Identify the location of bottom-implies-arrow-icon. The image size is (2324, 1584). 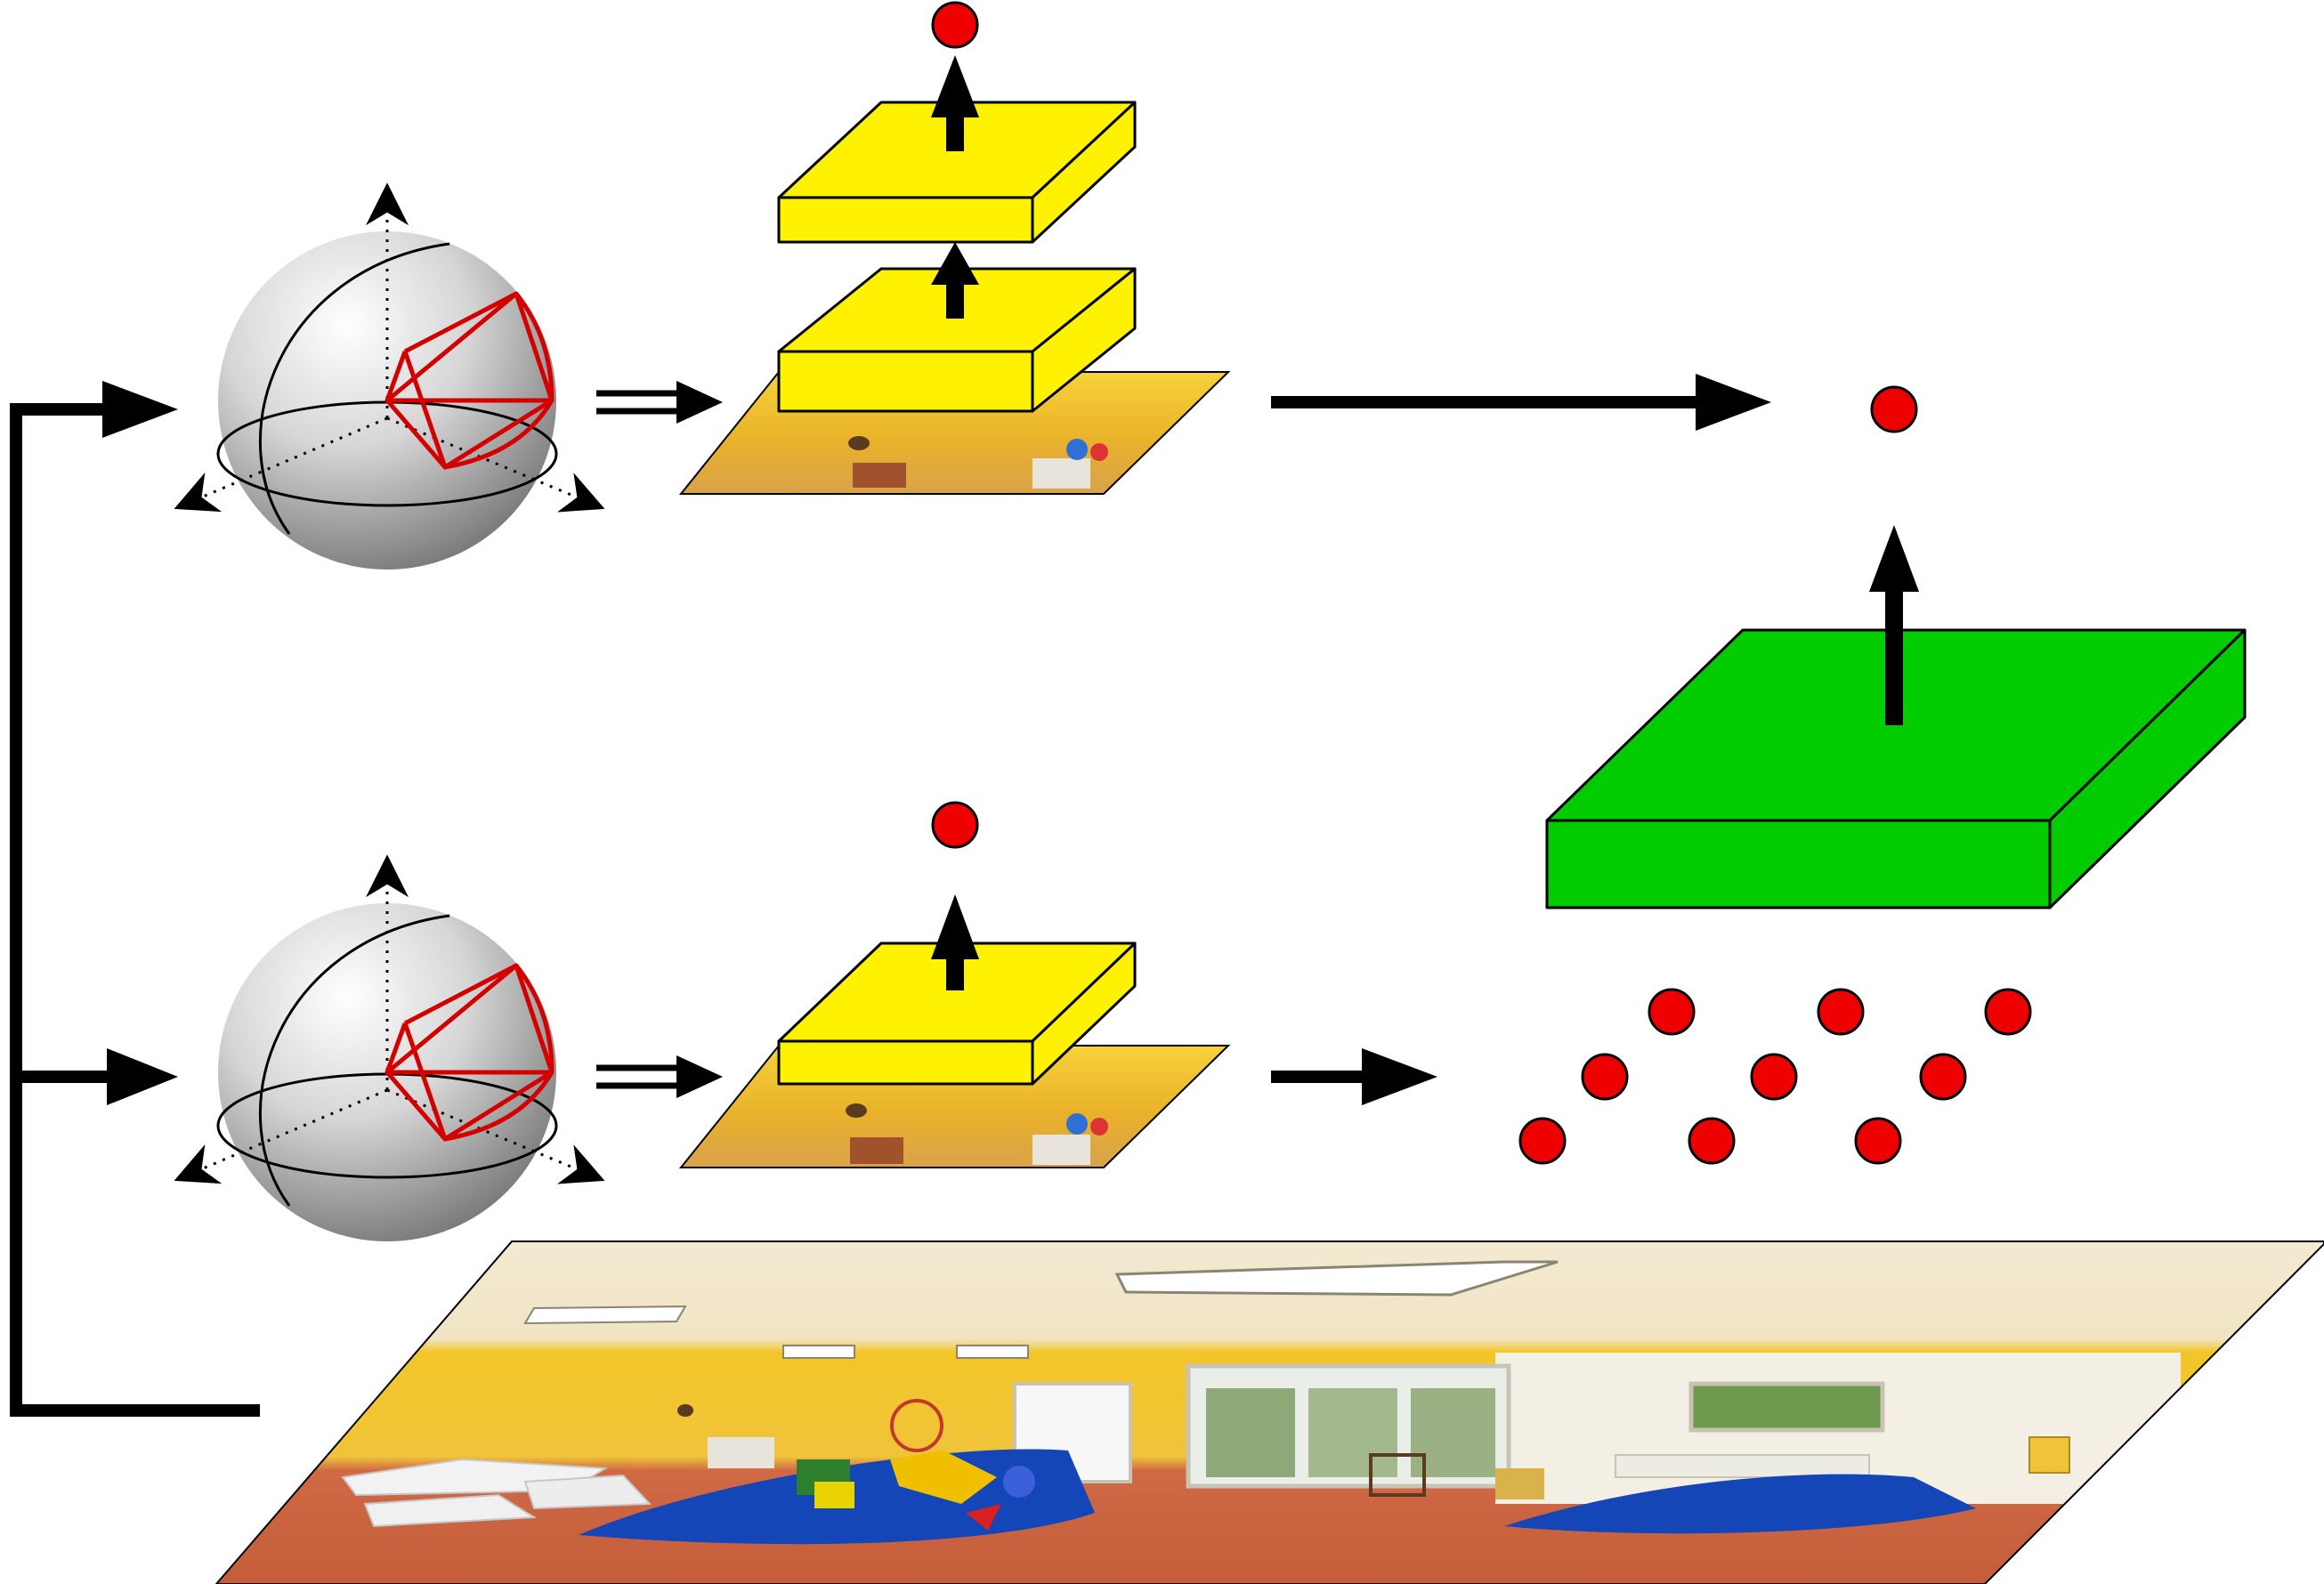
(659, 1076).